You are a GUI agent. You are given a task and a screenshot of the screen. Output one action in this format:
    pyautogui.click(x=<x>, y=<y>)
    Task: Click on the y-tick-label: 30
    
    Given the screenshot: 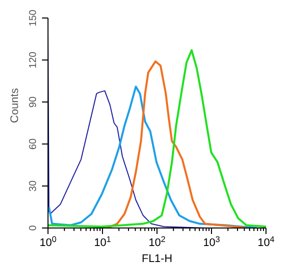 What is the action you would take?
    pyautogui.click(x=33, y=186)
    